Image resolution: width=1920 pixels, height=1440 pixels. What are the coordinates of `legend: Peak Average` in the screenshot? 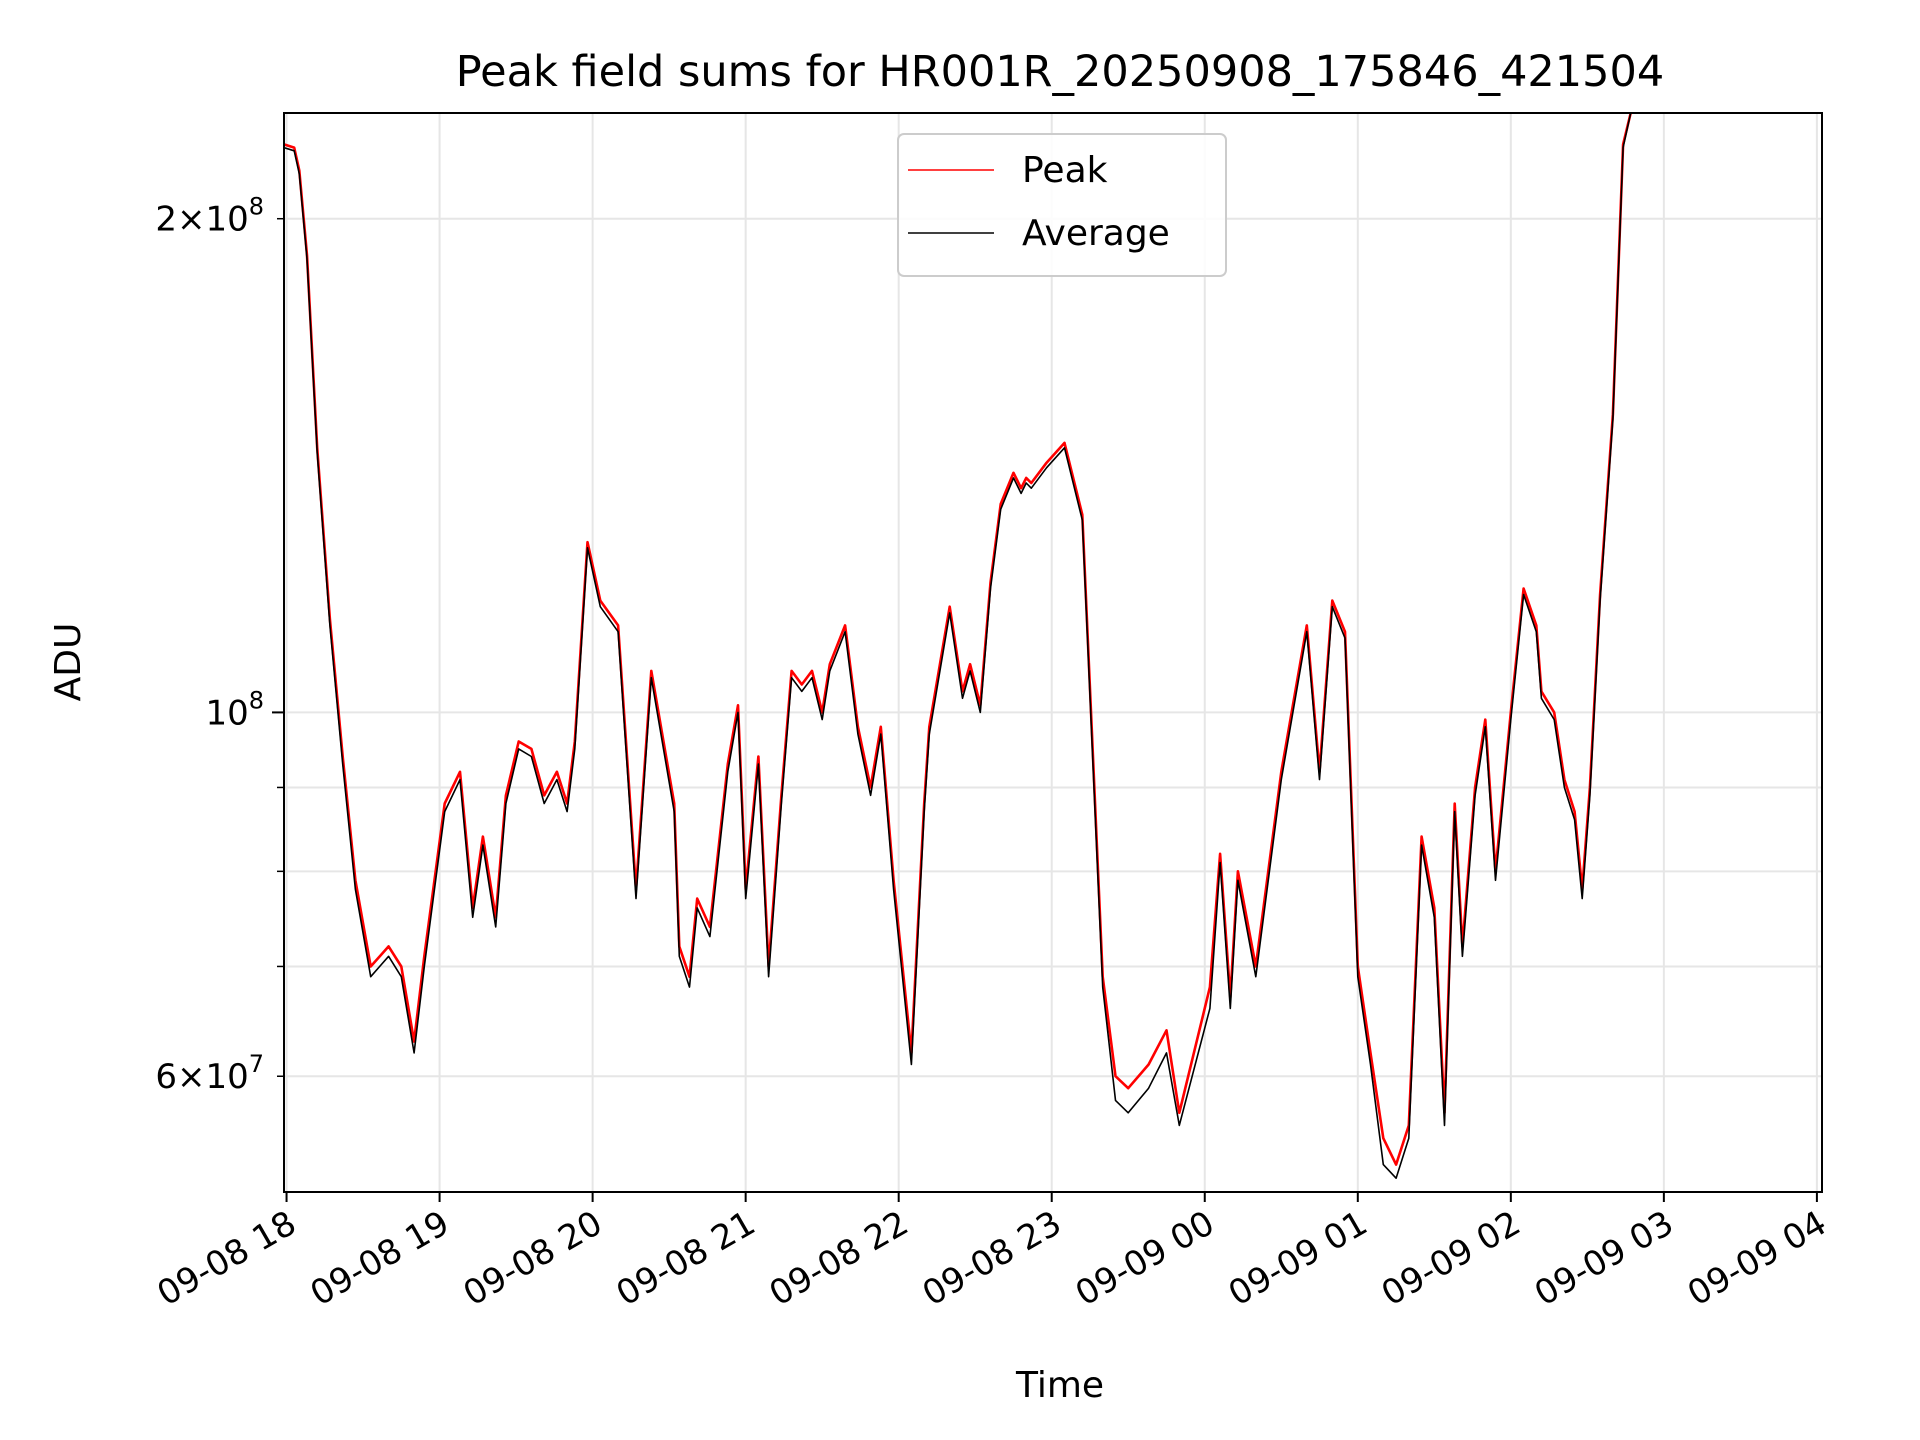 It's located at (1062, 205).